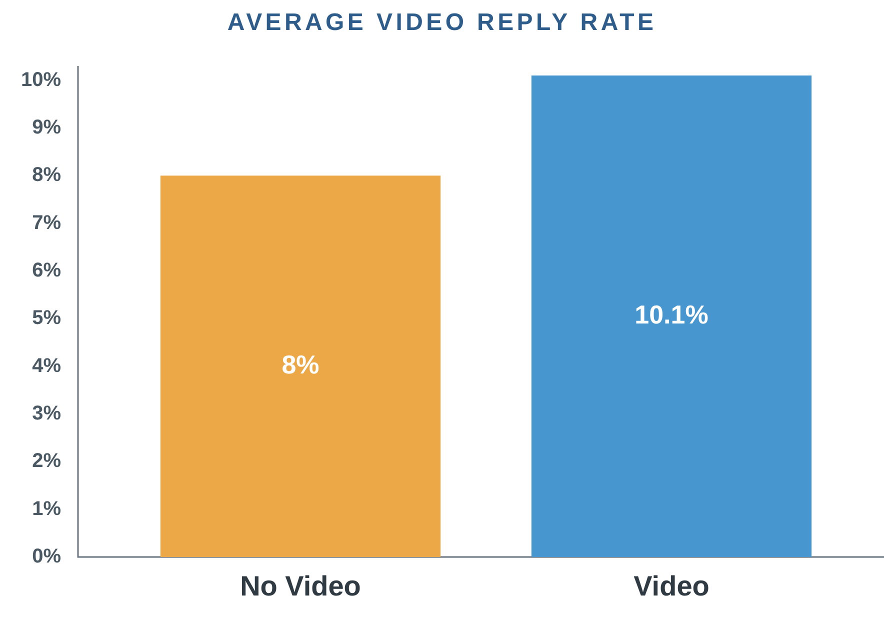 The image size is (884, 623). Describe the element at coordinates (47, 557) in the screenshot. I see `y-tick-label: 0%` at that location.